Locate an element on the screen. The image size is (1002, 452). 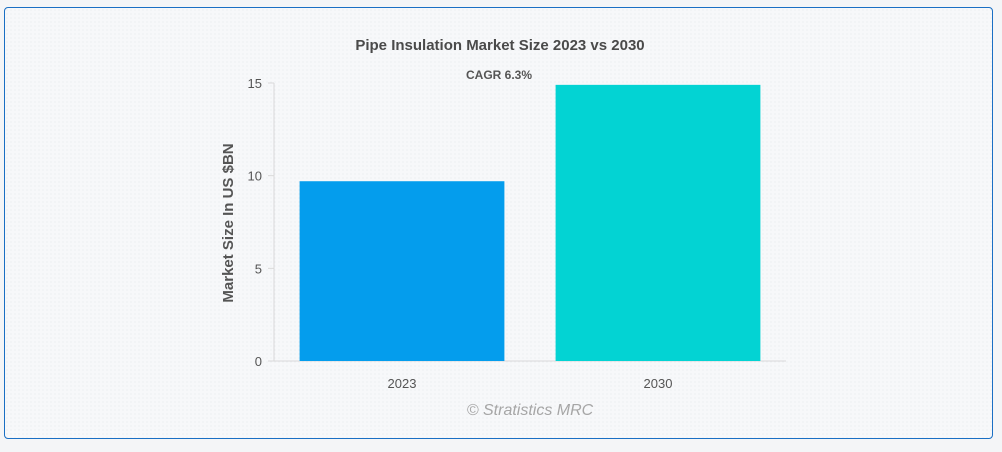
x-tick-label: 2023 is located at coordinates (402, 383).